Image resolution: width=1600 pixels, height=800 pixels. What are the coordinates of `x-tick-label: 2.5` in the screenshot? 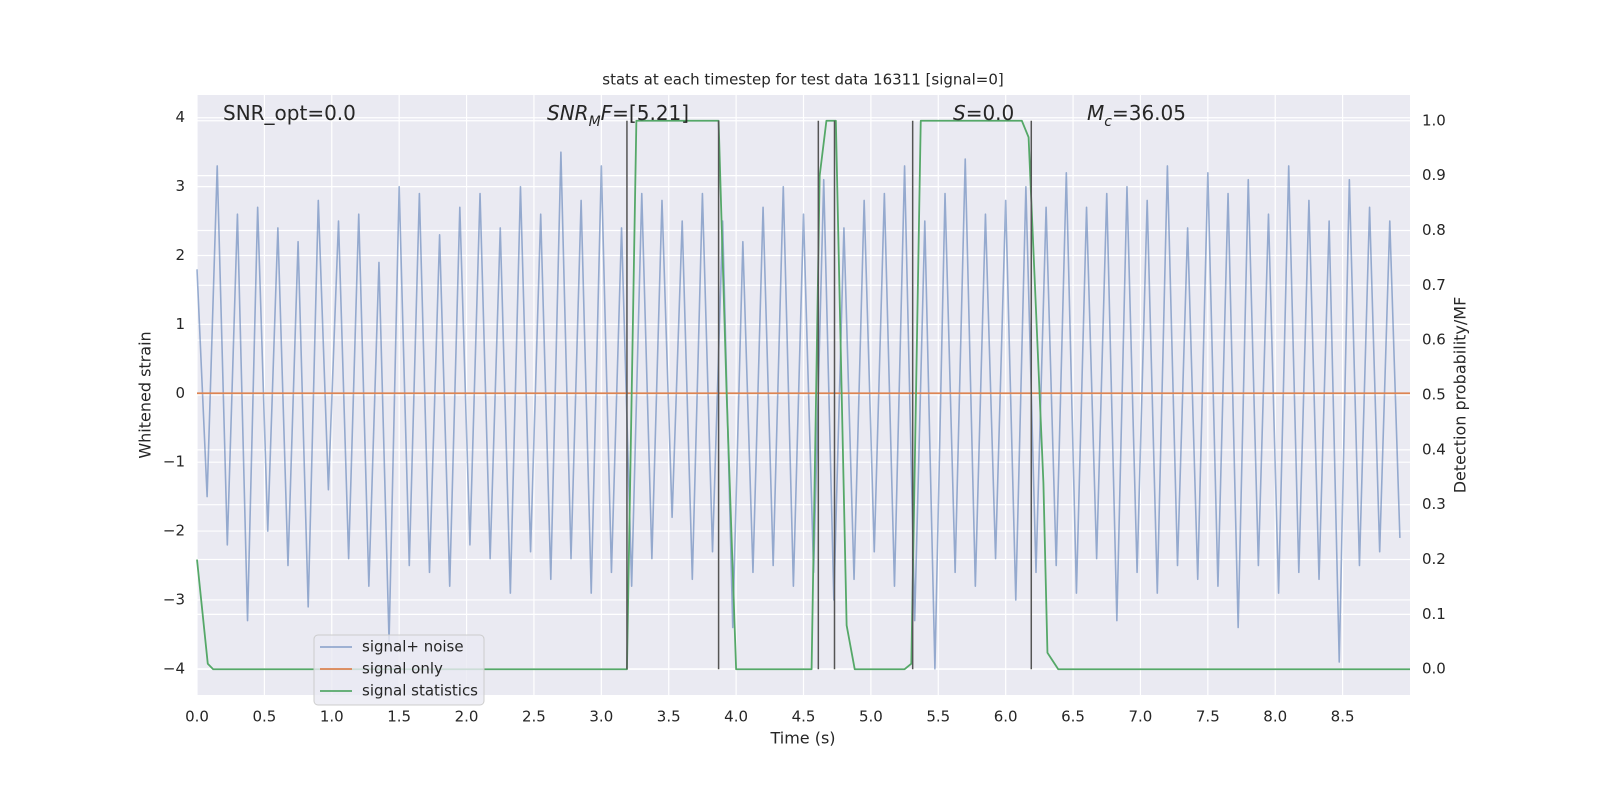 It's located at (534, 717).